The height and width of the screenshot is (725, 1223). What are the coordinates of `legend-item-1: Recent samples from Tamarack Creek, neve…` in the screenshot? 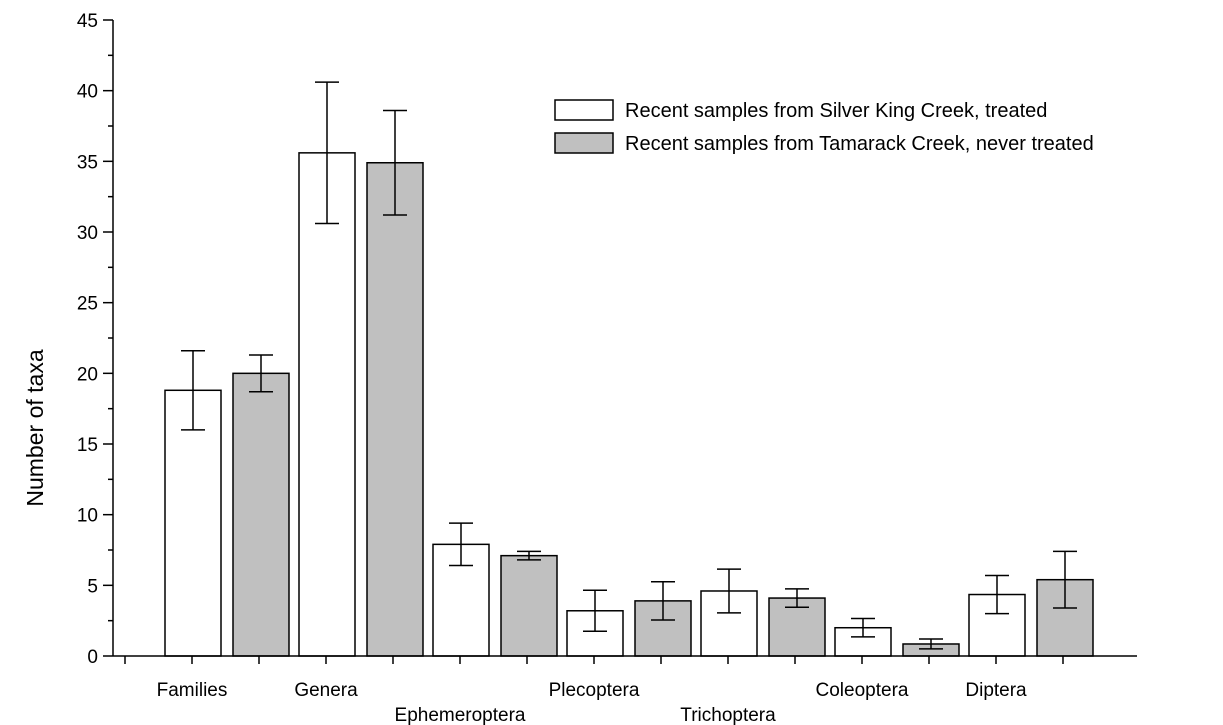 It's located at (824, 143).